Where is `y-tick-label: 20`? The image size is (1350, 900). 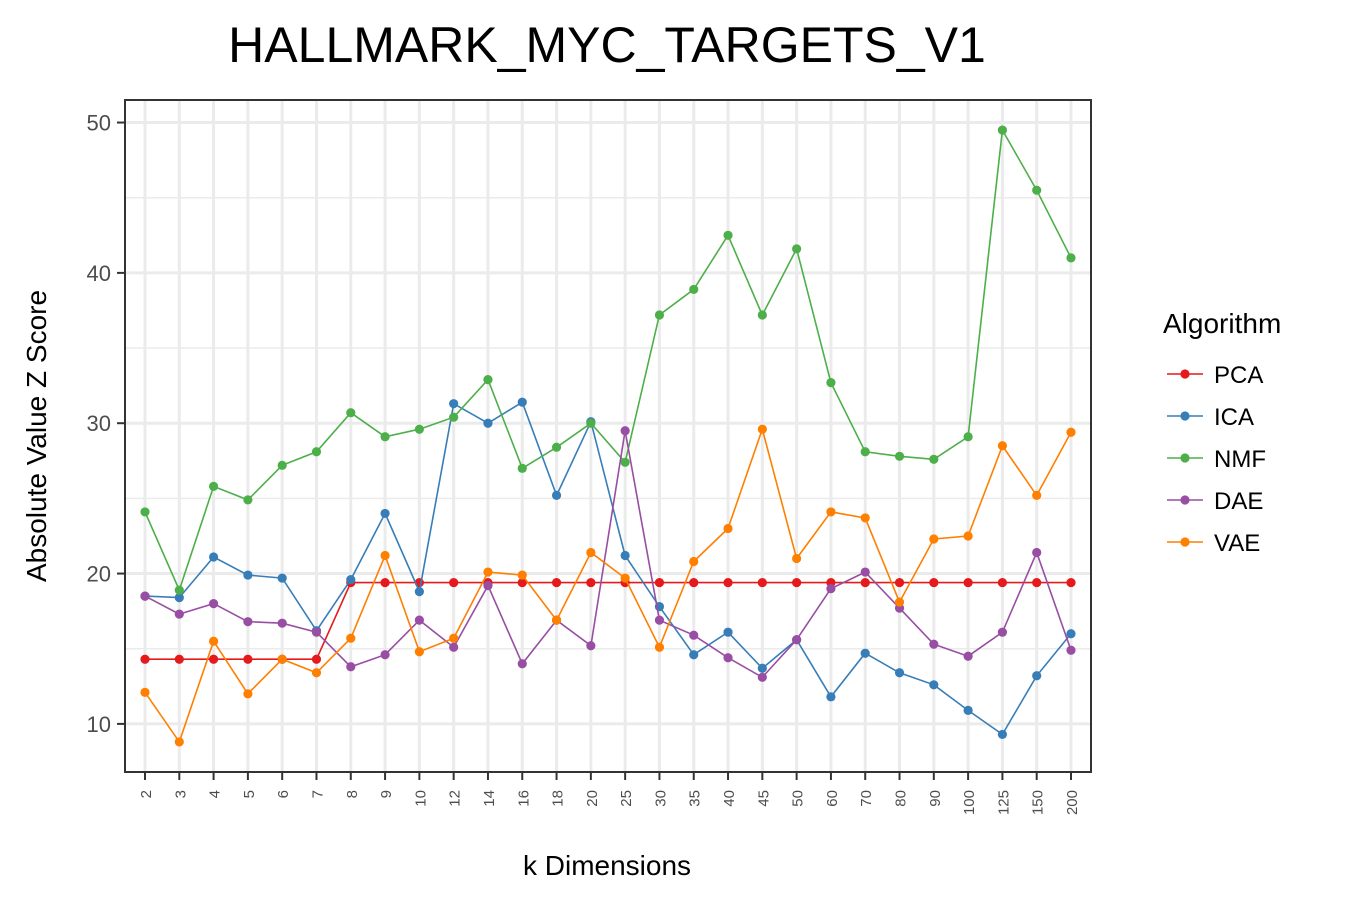 y-tick-label: 20 is located at coordinates (99, 574).